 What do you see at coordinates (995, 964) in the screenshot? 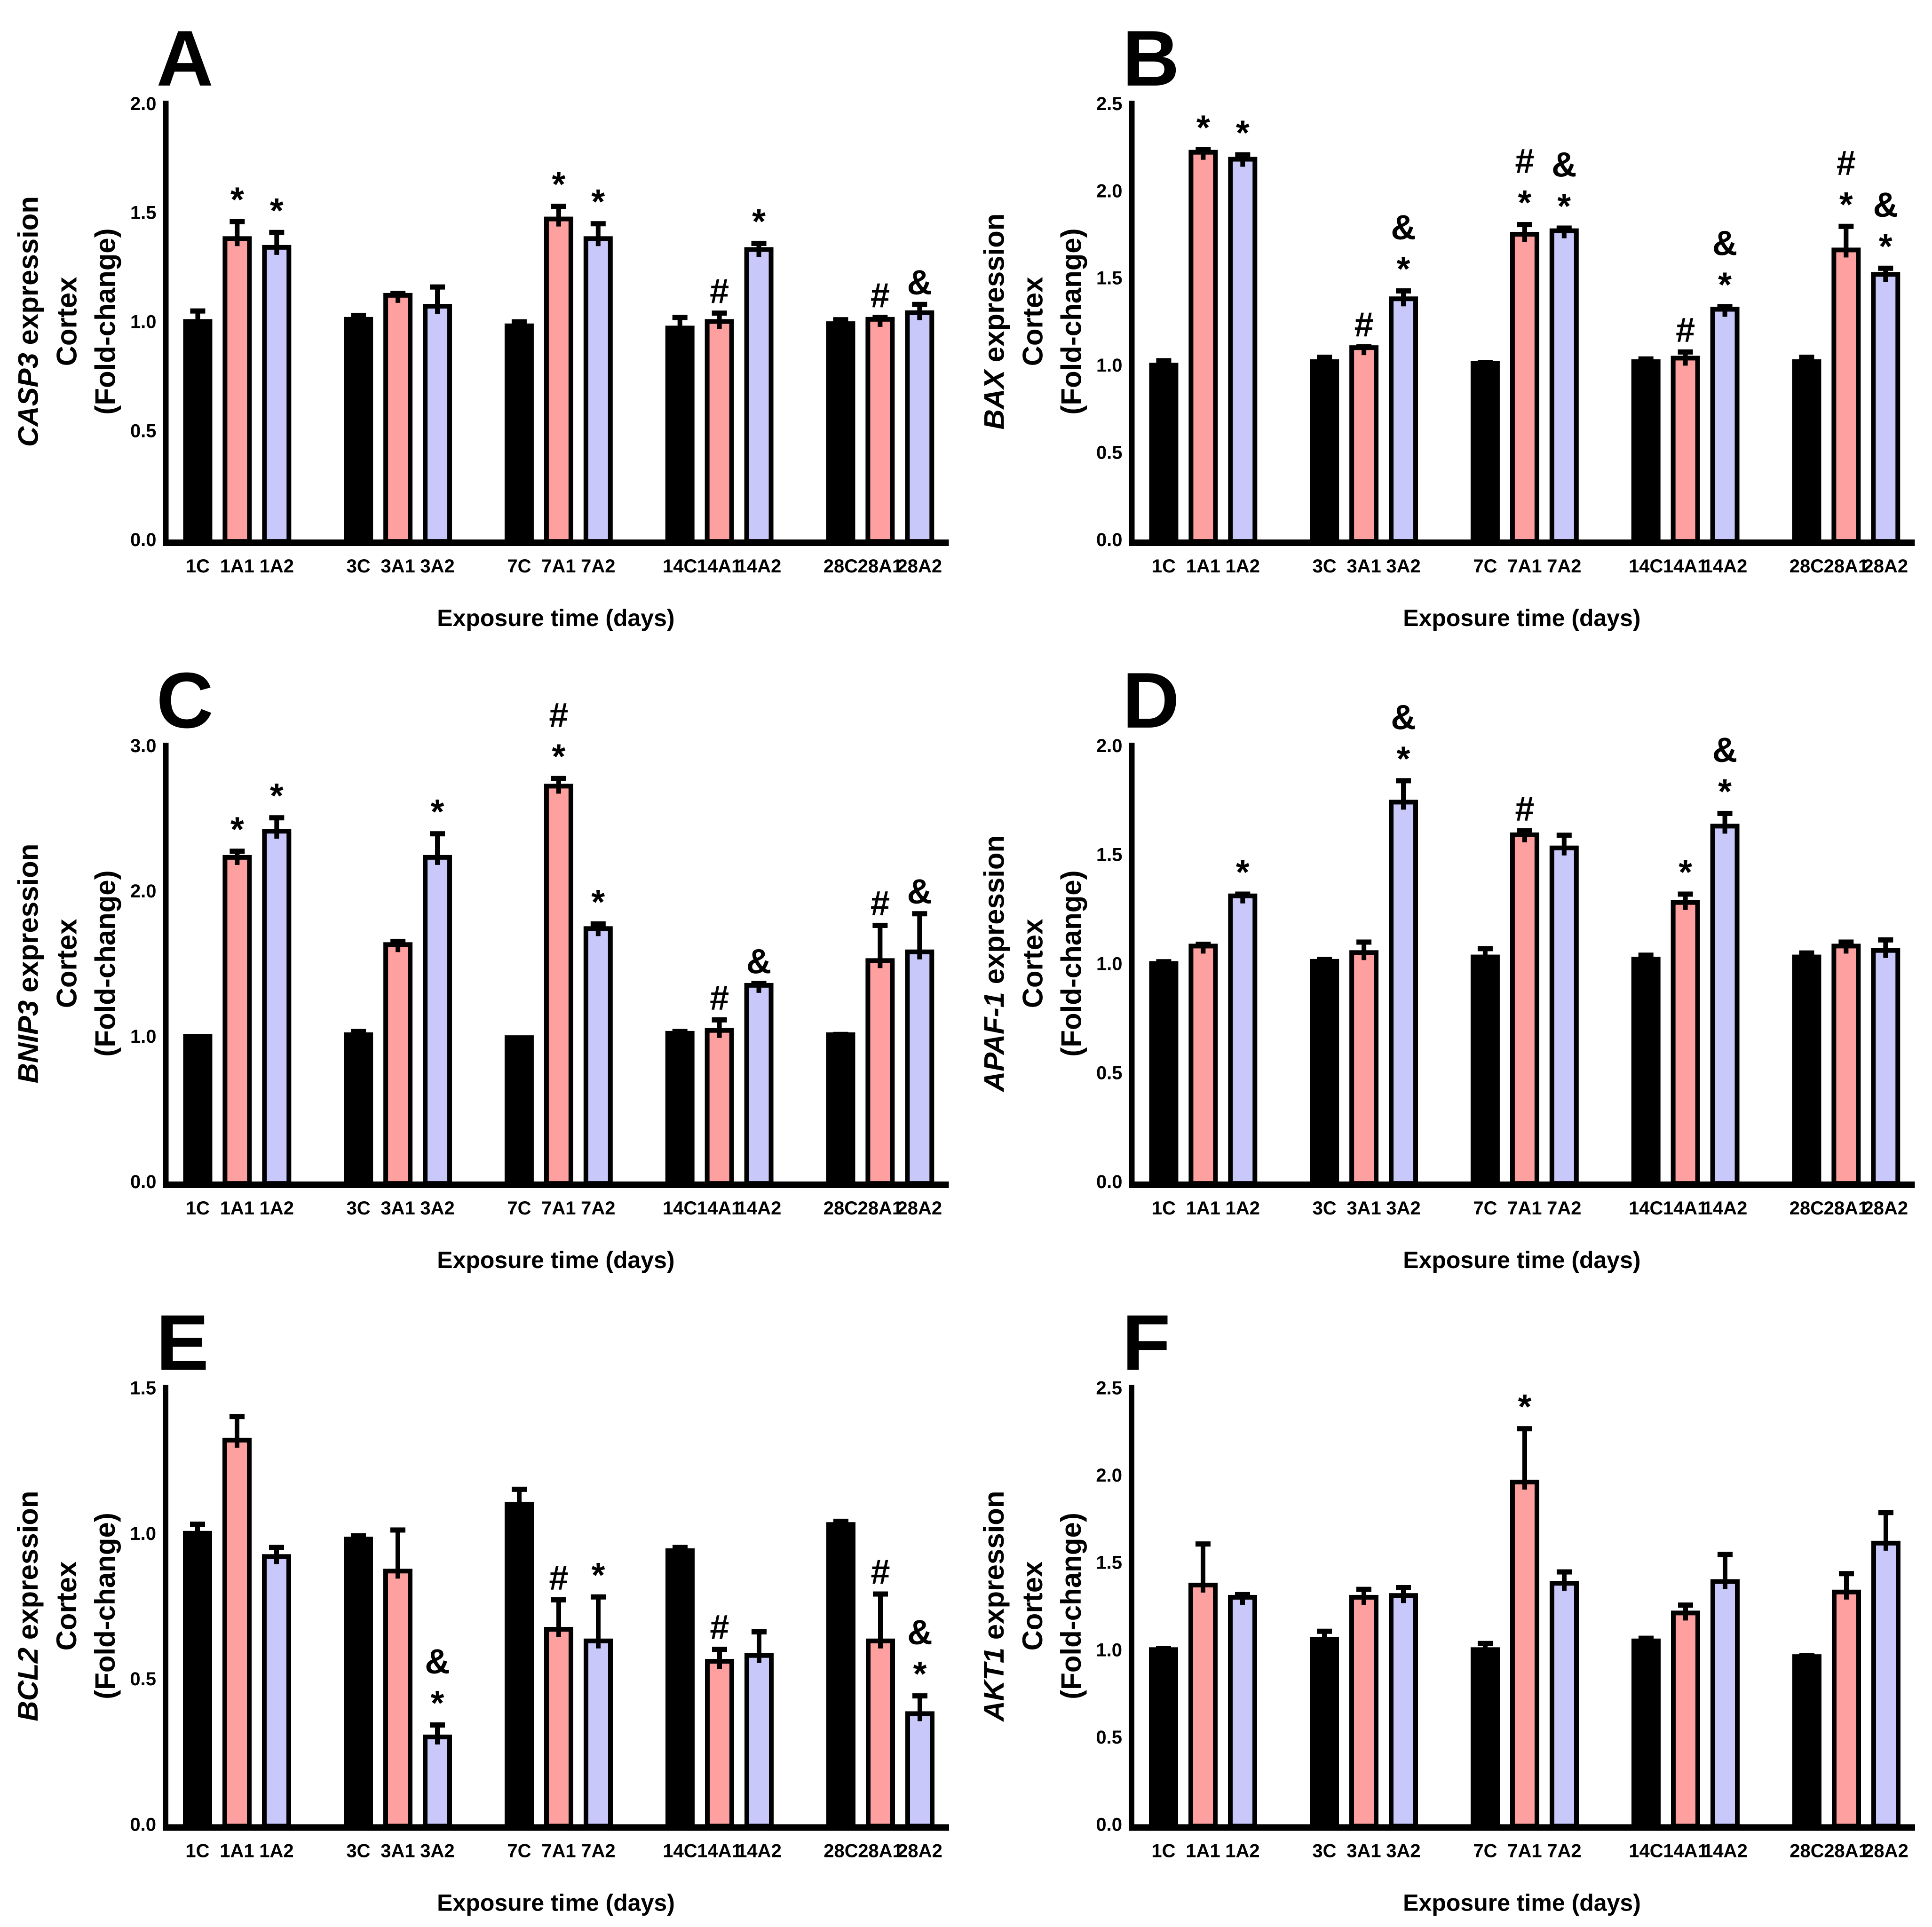
I see `y-axis-title-line: APAF-1 expression` at bounding box center [995, 964].